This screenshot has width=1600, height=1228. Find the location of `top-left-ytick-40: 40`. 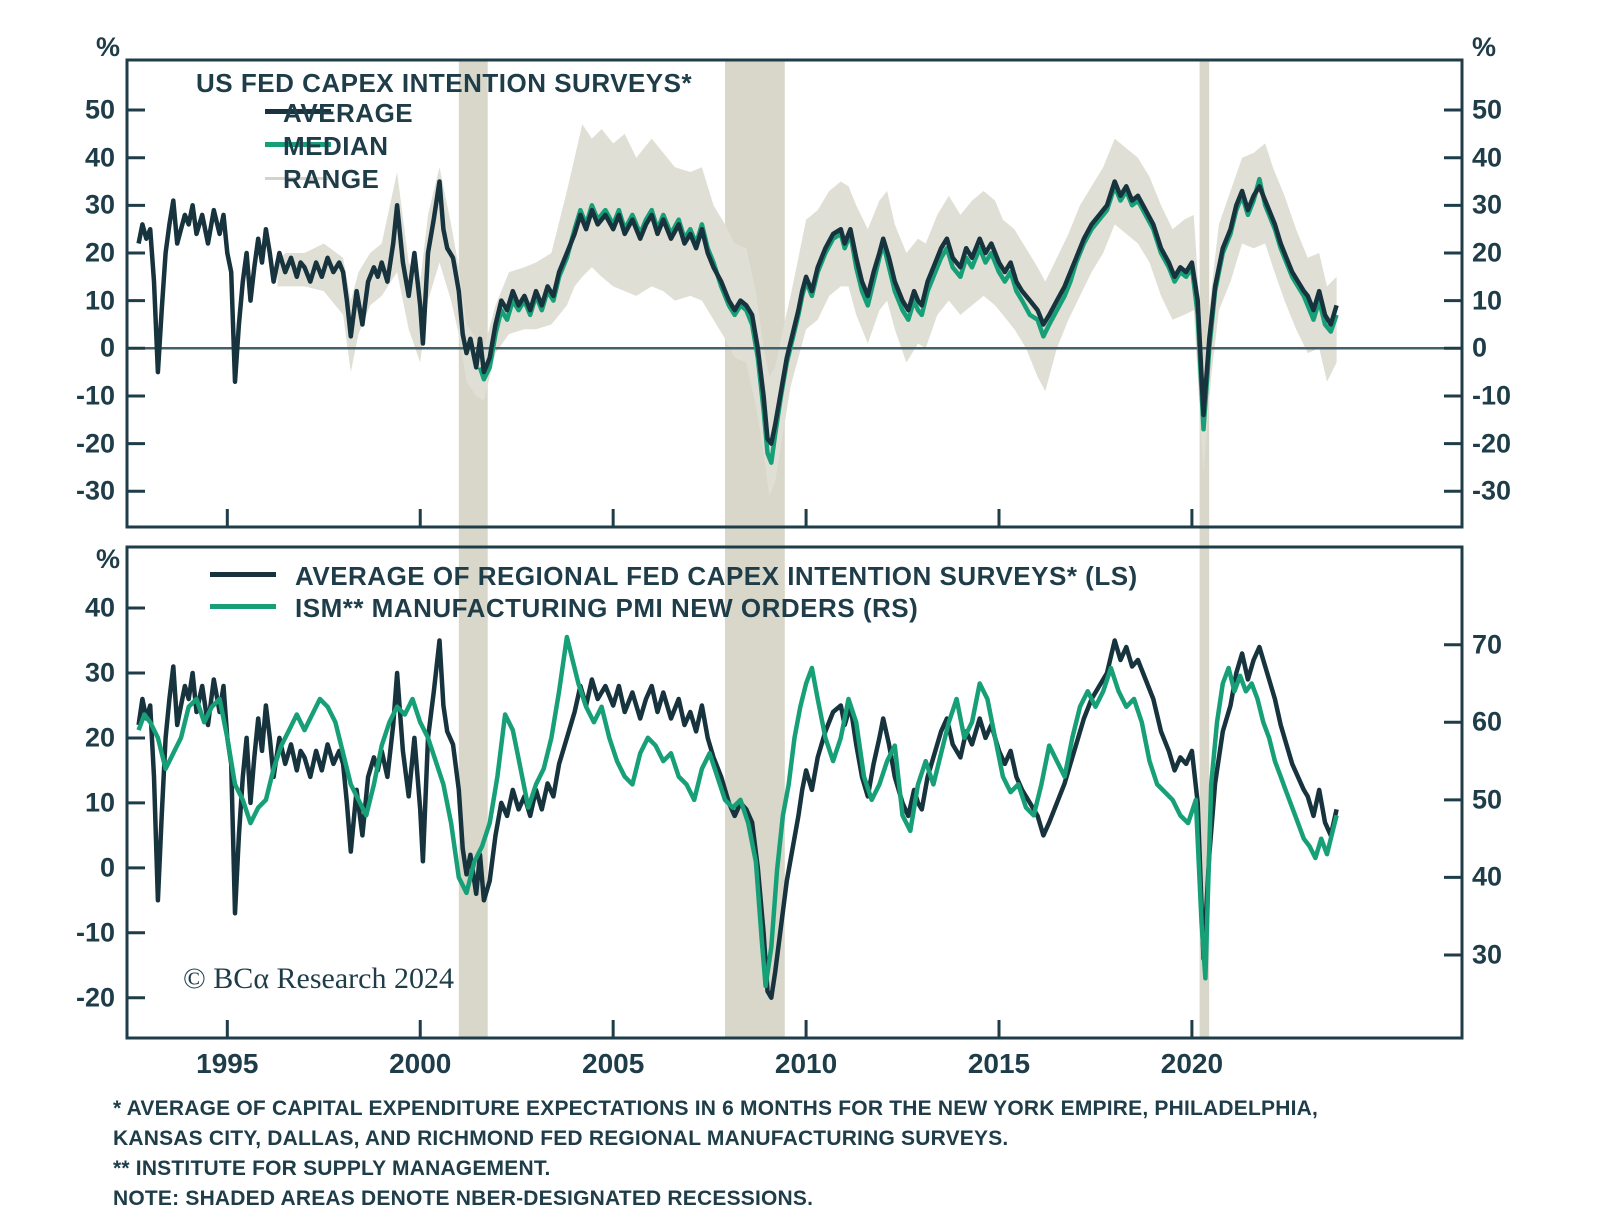

top-left-ytick-40: 40 is located at coordinates (99, 157).